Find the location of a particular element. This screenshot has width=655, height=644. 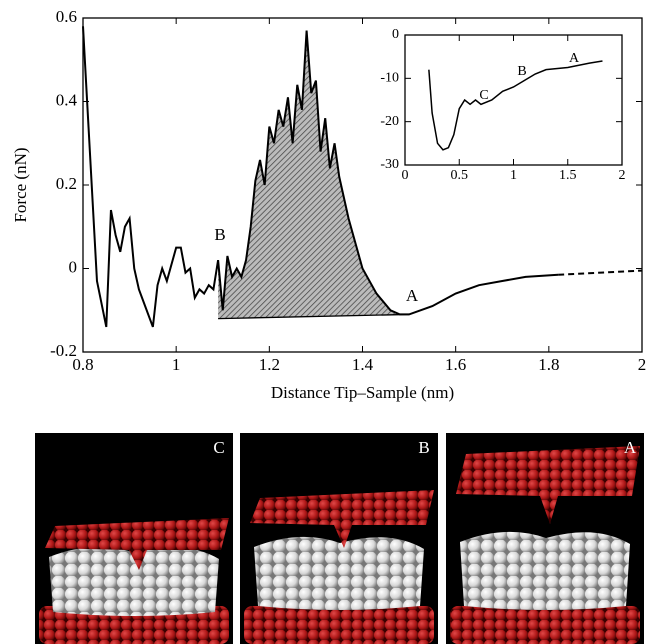

plot-frame is located at coordinates (513, 100).